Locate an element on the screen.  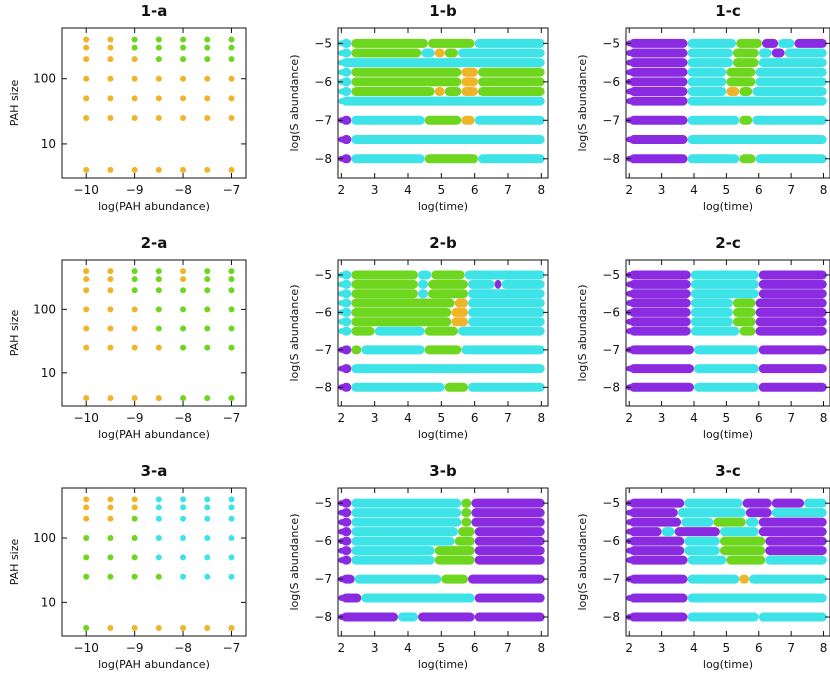
axes-frame-2-a is located at coordinates (154, 333).